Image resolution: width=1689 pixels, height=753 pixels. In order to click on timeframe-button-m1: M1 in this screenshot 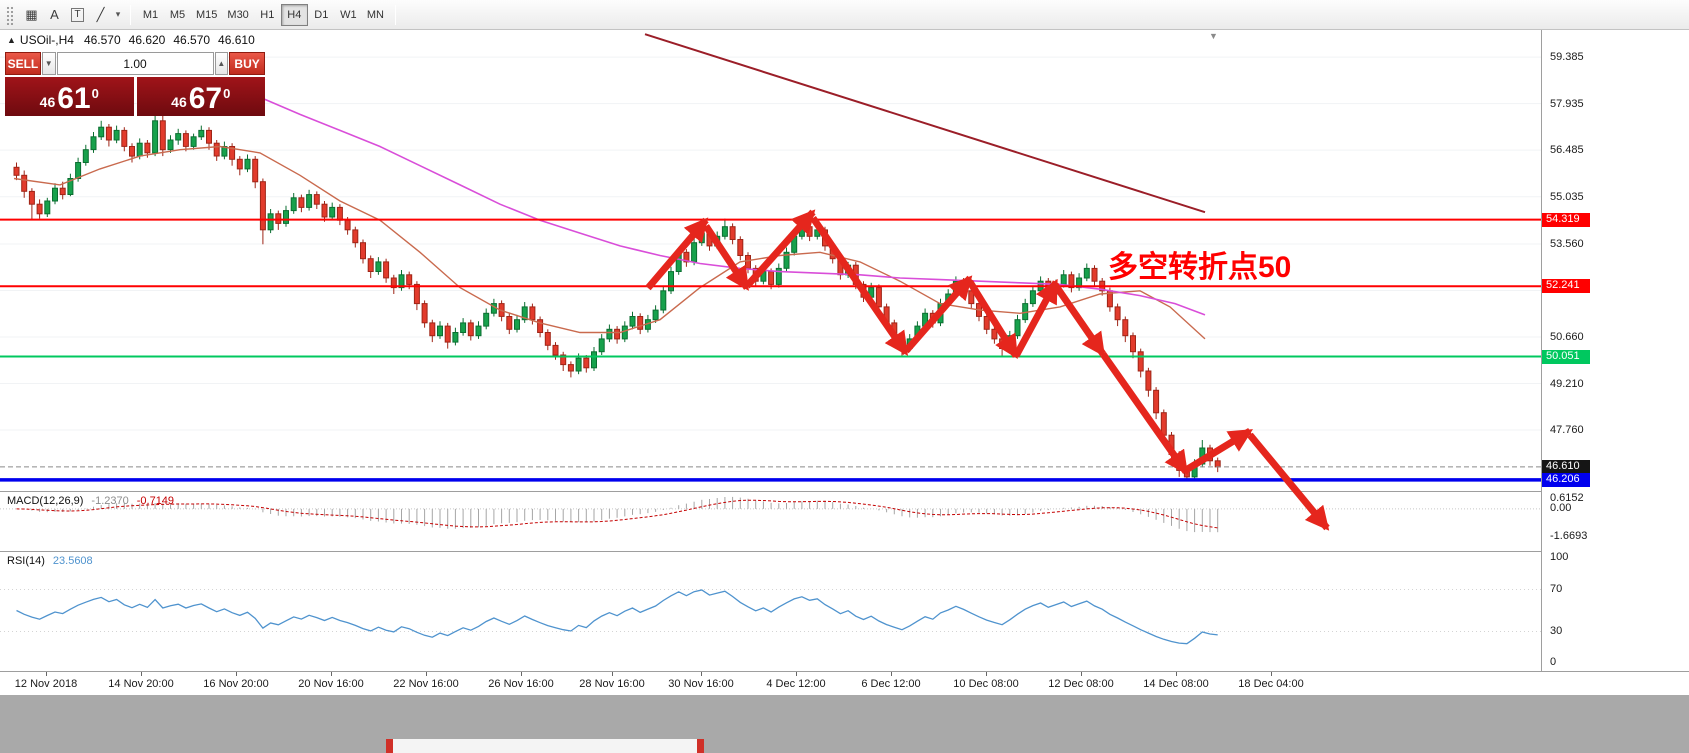, I will do `click(150, 14)`.